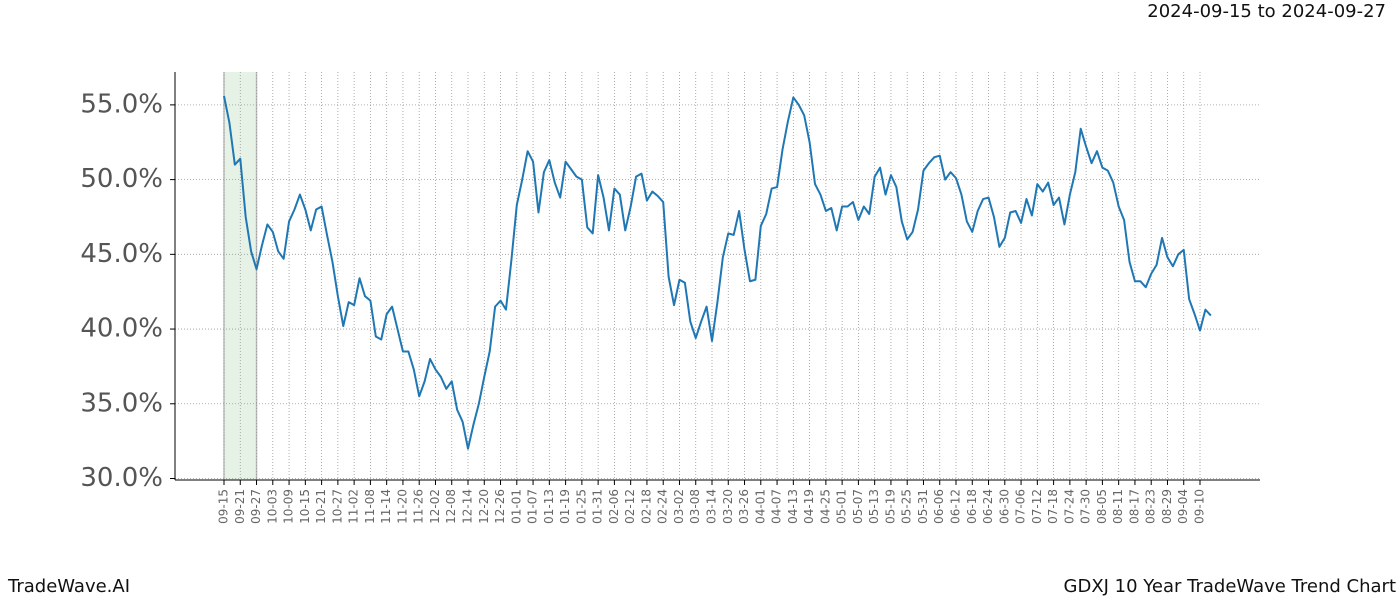 This screenshot has width=1400, height=600. Describe the element at coordinates (874, 506) in the screenshot. I see `x-tick-label: 05-13` at that location.